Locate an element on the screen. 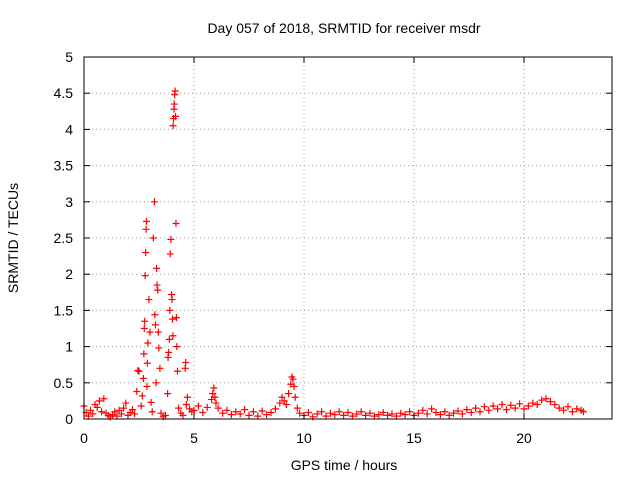 The width and height of the screenshot is (640, 480). y-tick-label: 5 is located at coordinates (69, 57).